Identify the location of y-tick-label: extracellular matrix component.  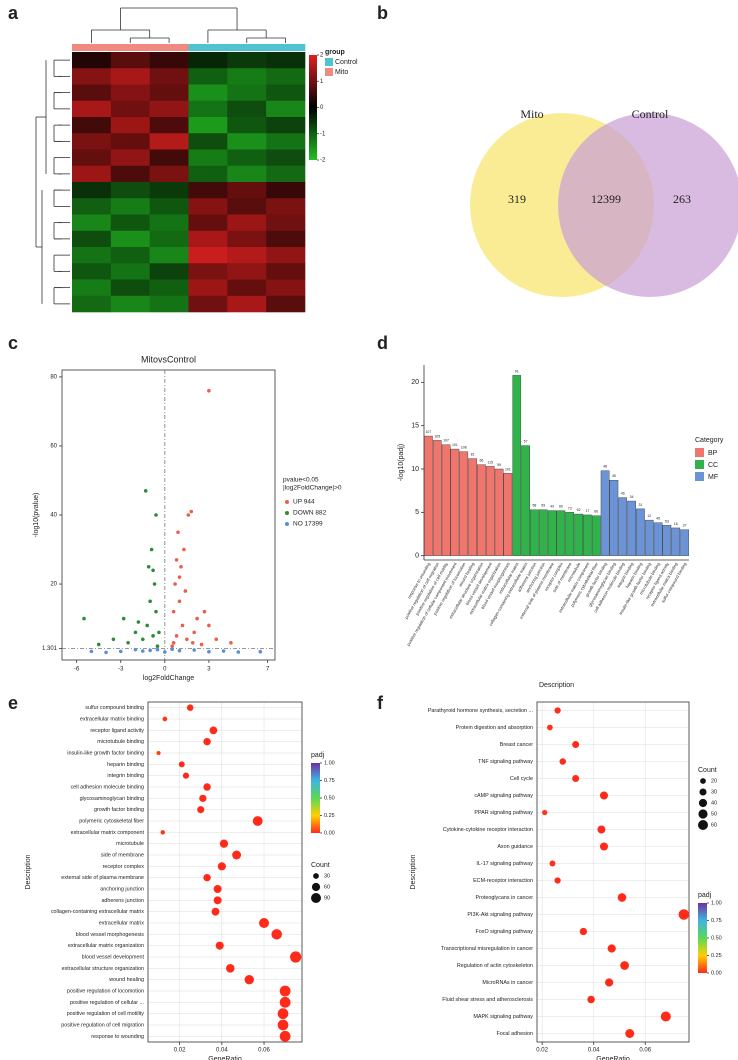
(108, 833).